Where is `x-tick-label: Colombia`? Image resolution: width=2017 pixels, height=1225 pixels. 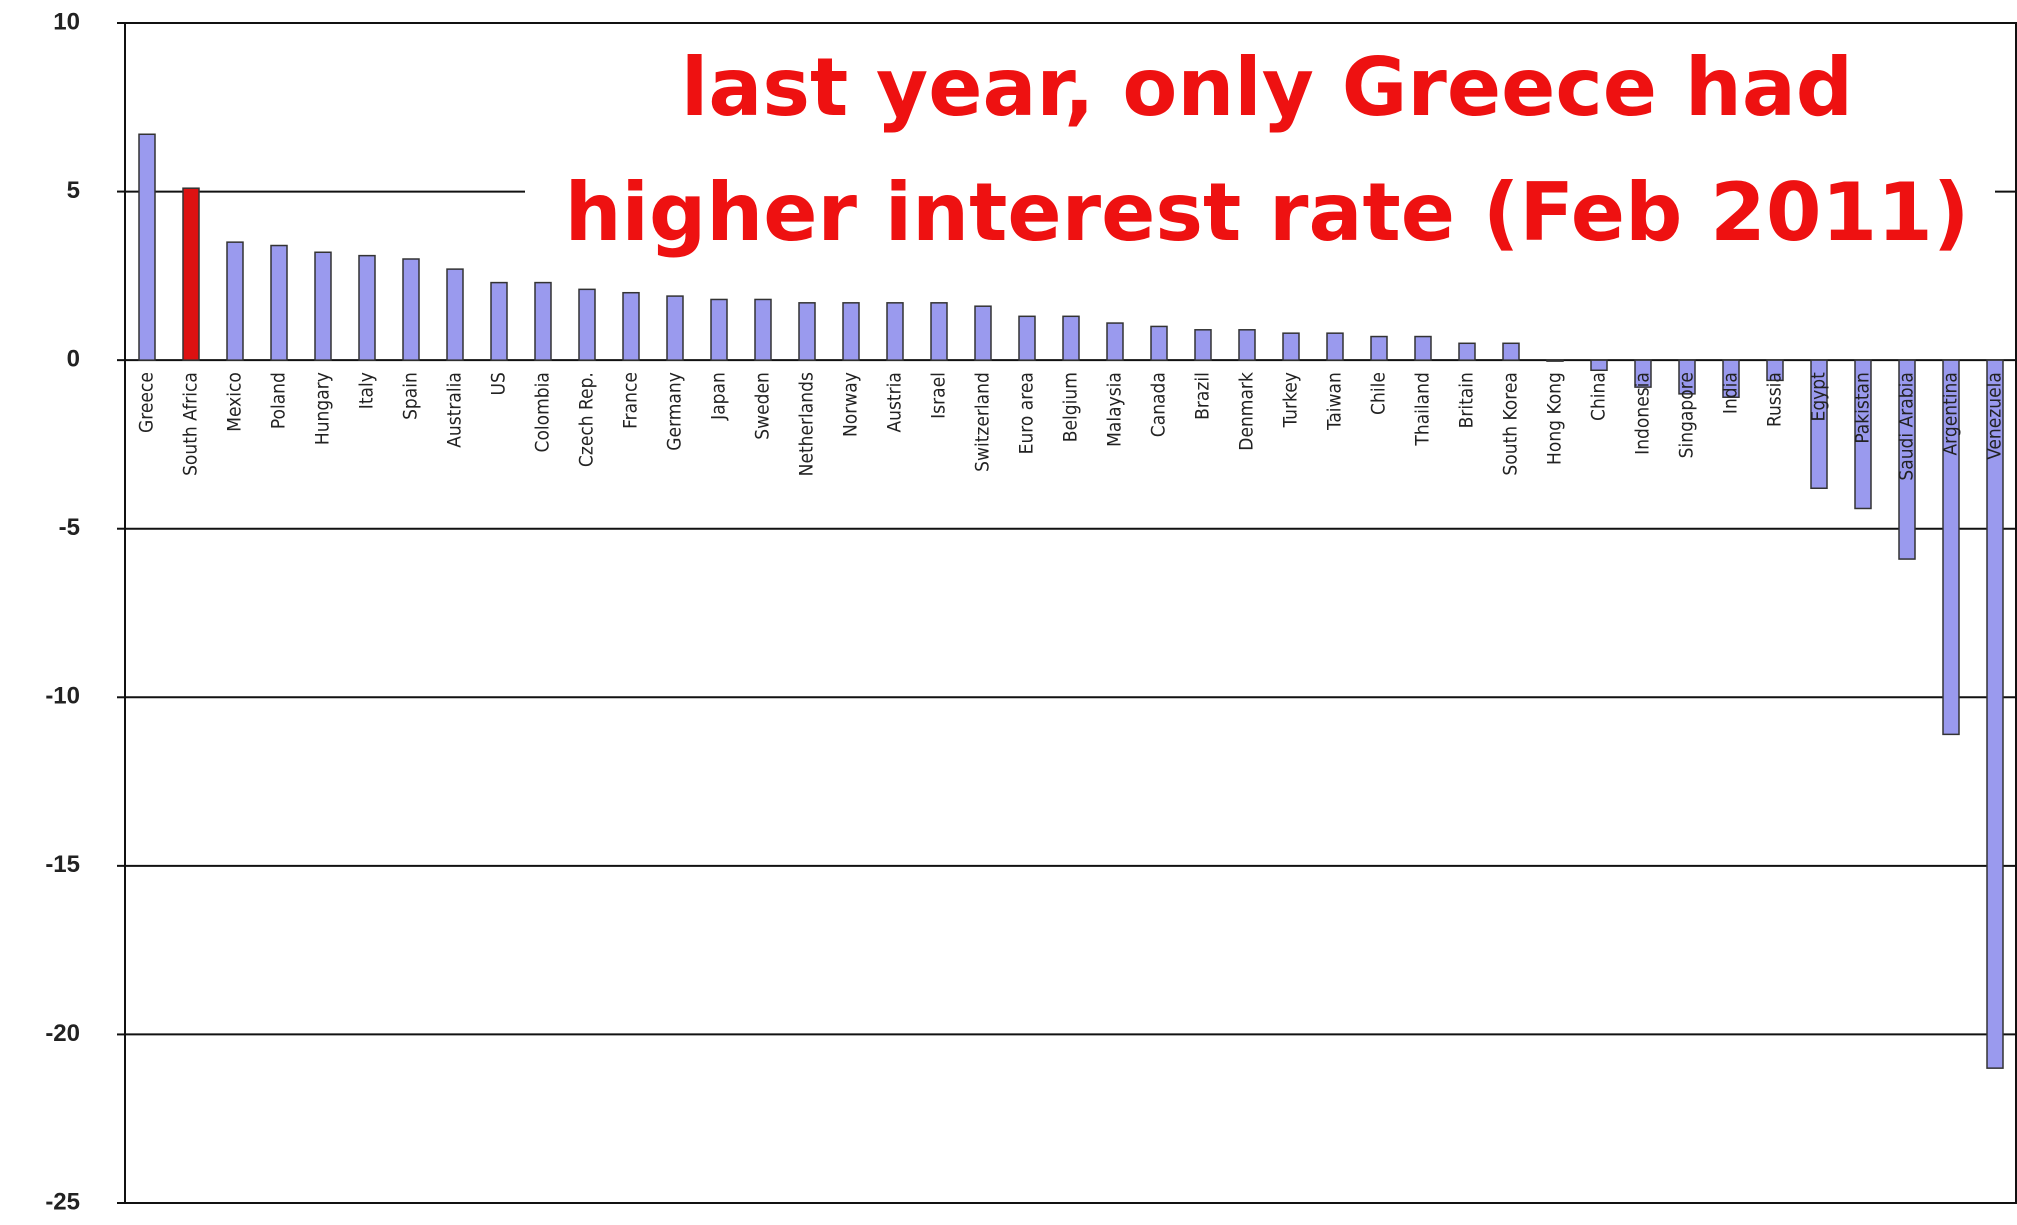
x-tick-label: Colombia is located at coordinates (543, 412).